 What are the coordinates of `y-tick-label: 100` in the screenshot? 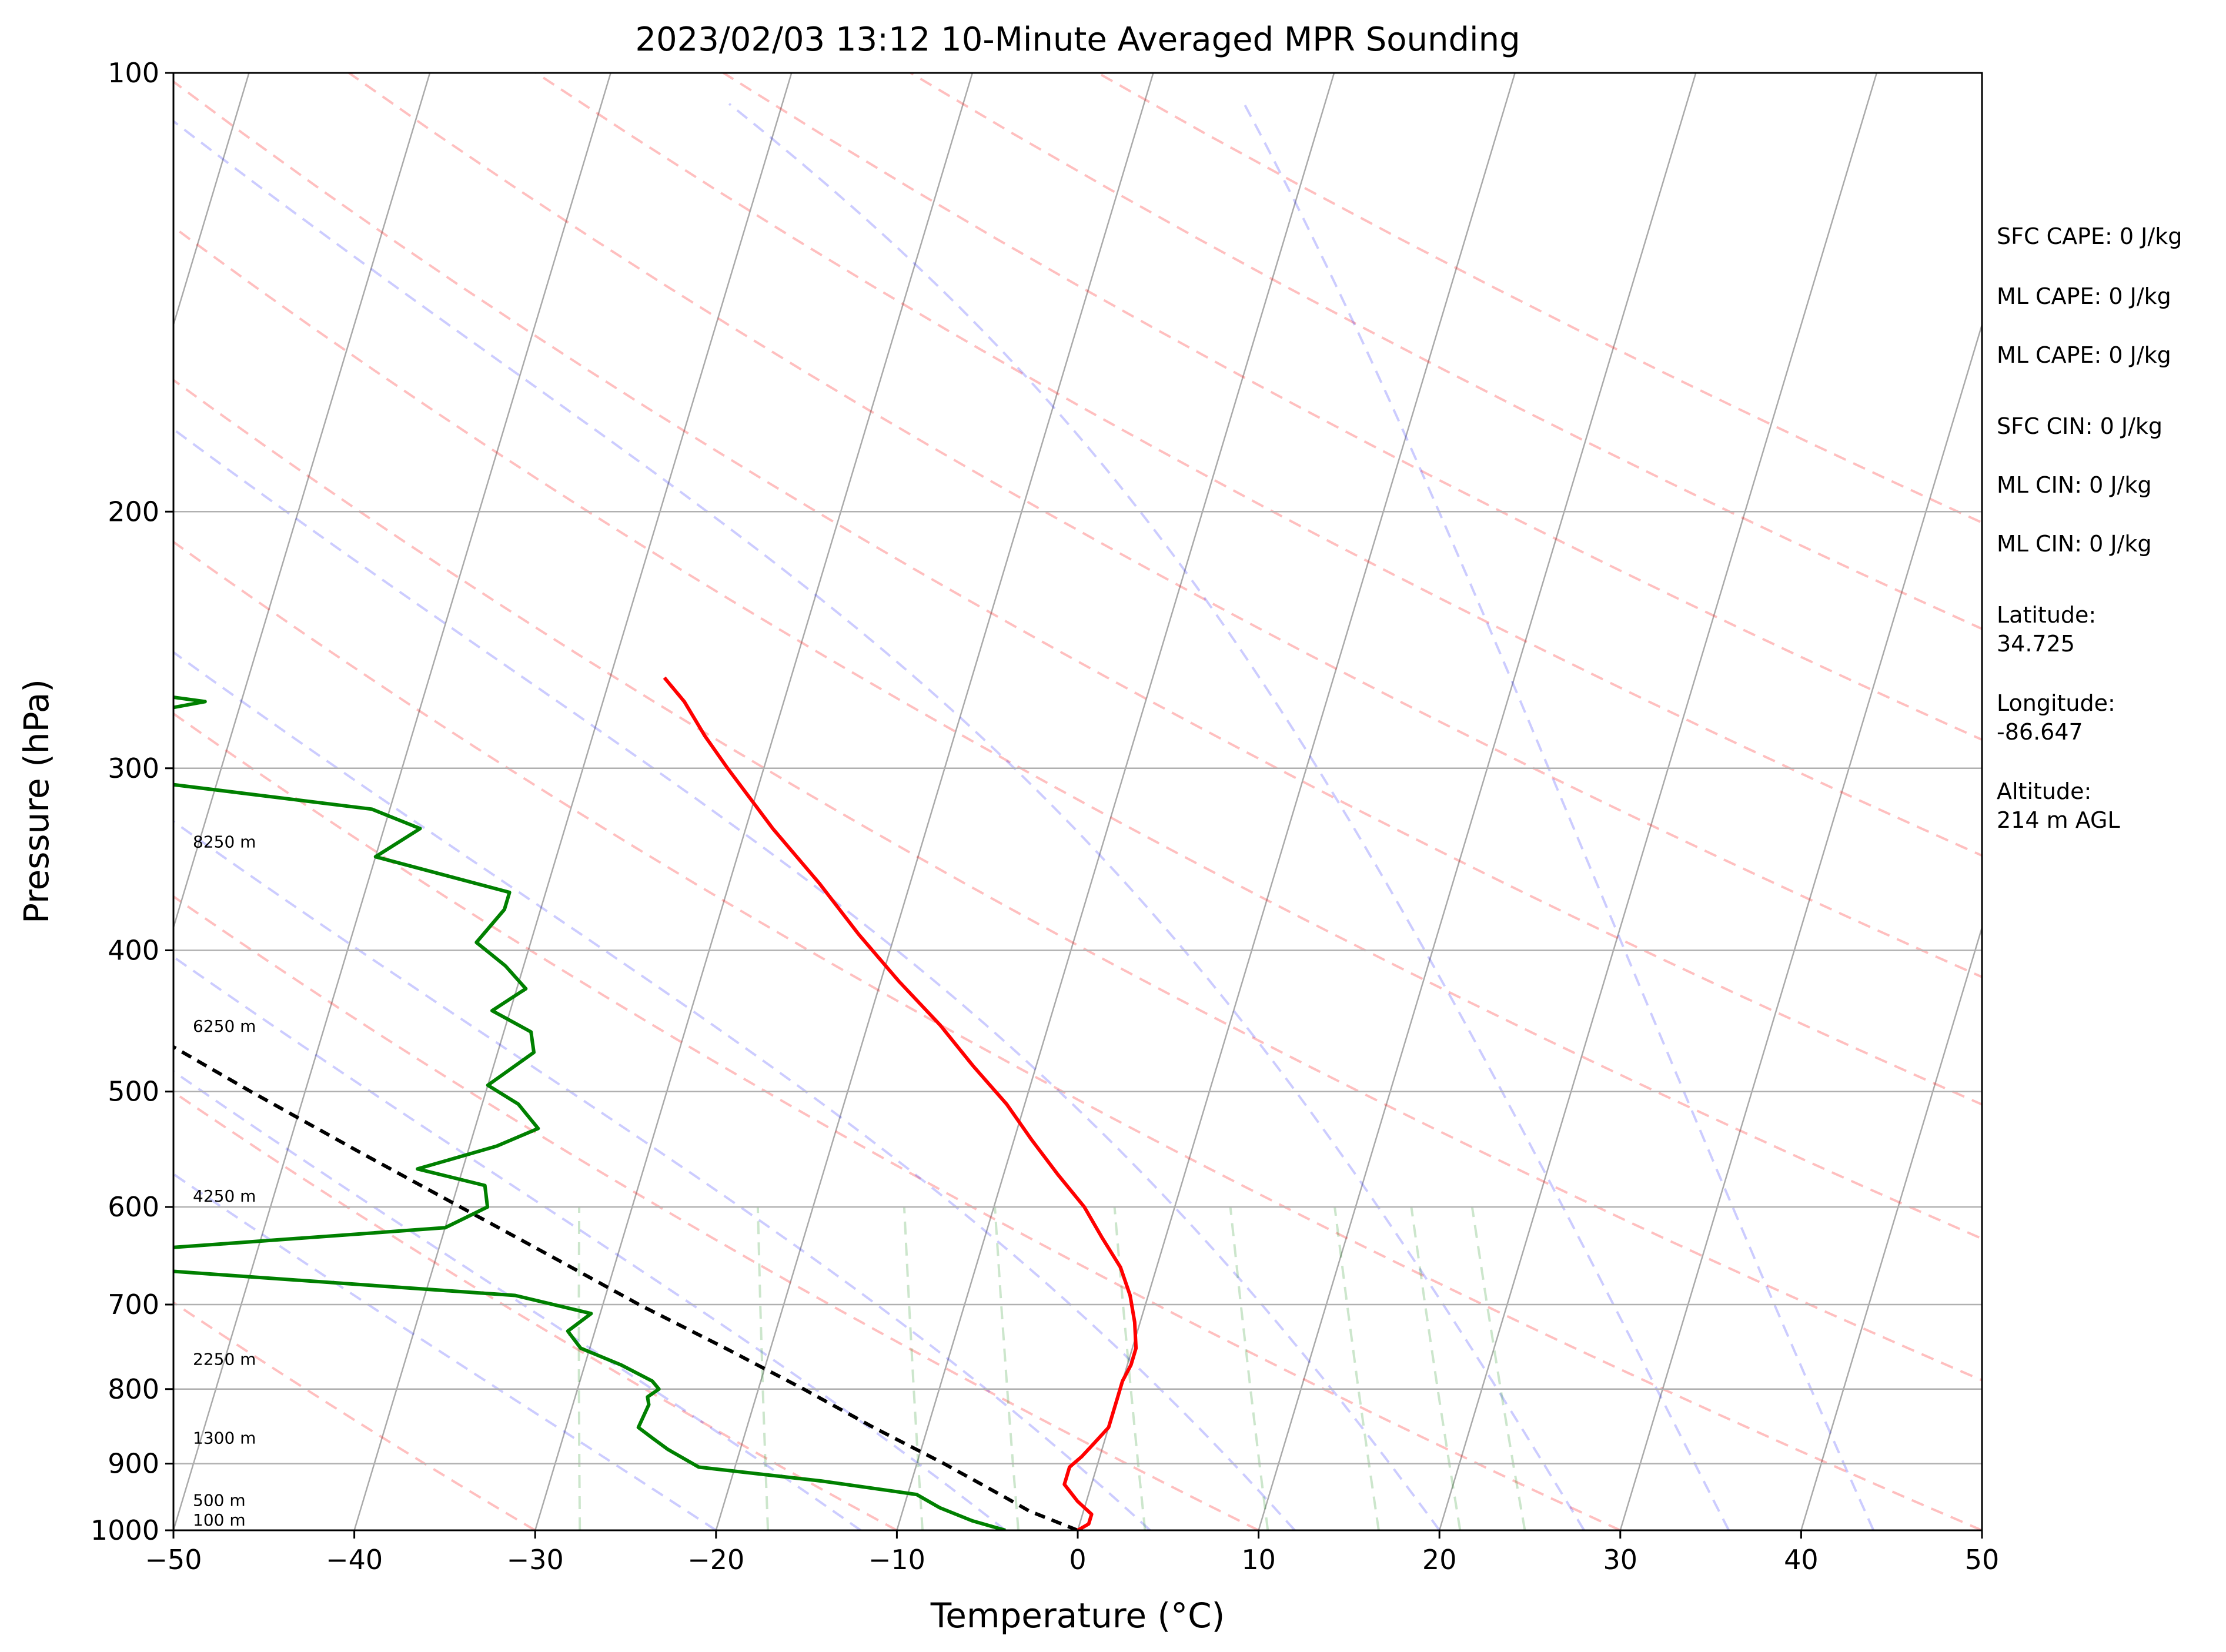 It's located at (133, 73).